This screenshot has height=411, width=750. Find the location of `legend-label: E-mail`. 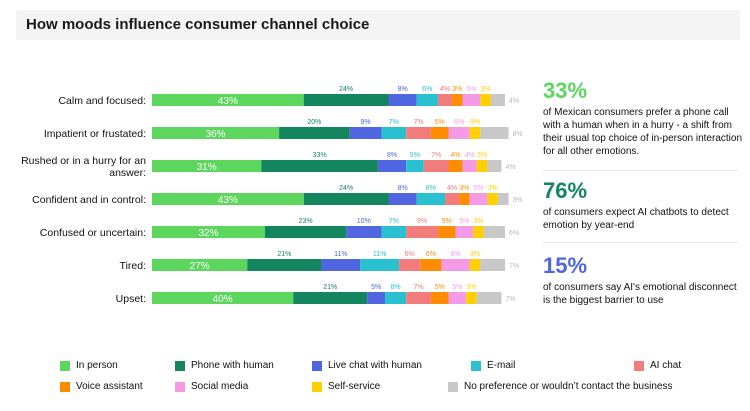

legend-label: E-mail is located at coordinates (501, 365).